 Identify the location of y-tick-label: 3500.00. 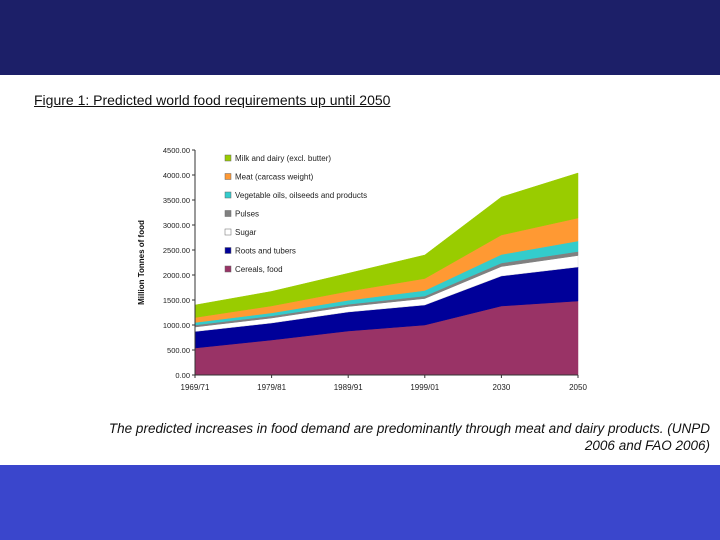
(176, 200).